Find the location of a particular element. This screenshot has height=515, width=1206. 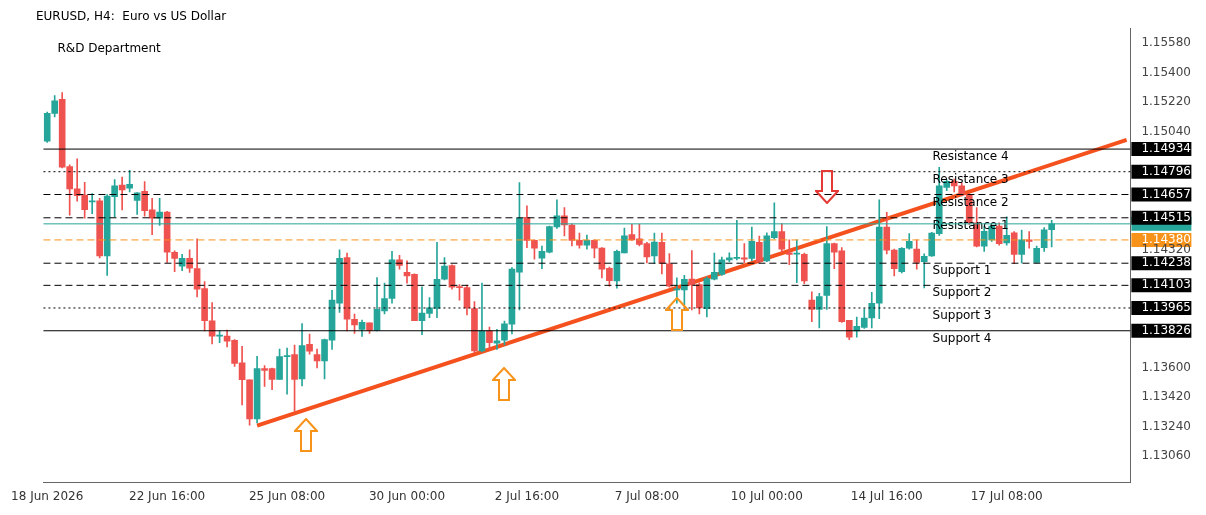

y-tick-label: 1.13826 is located at coordinates (1166, 329).